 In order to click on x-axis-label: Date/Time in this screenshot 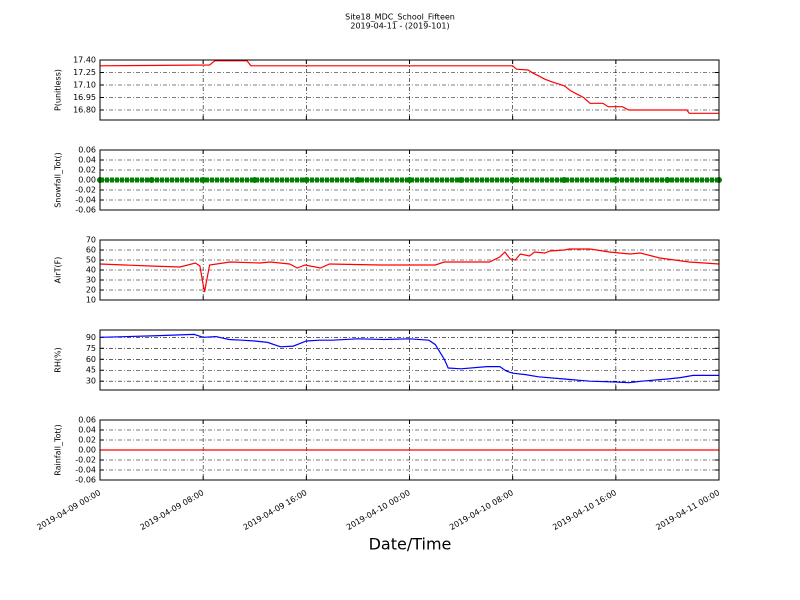, I will do `click(410, 544)`.